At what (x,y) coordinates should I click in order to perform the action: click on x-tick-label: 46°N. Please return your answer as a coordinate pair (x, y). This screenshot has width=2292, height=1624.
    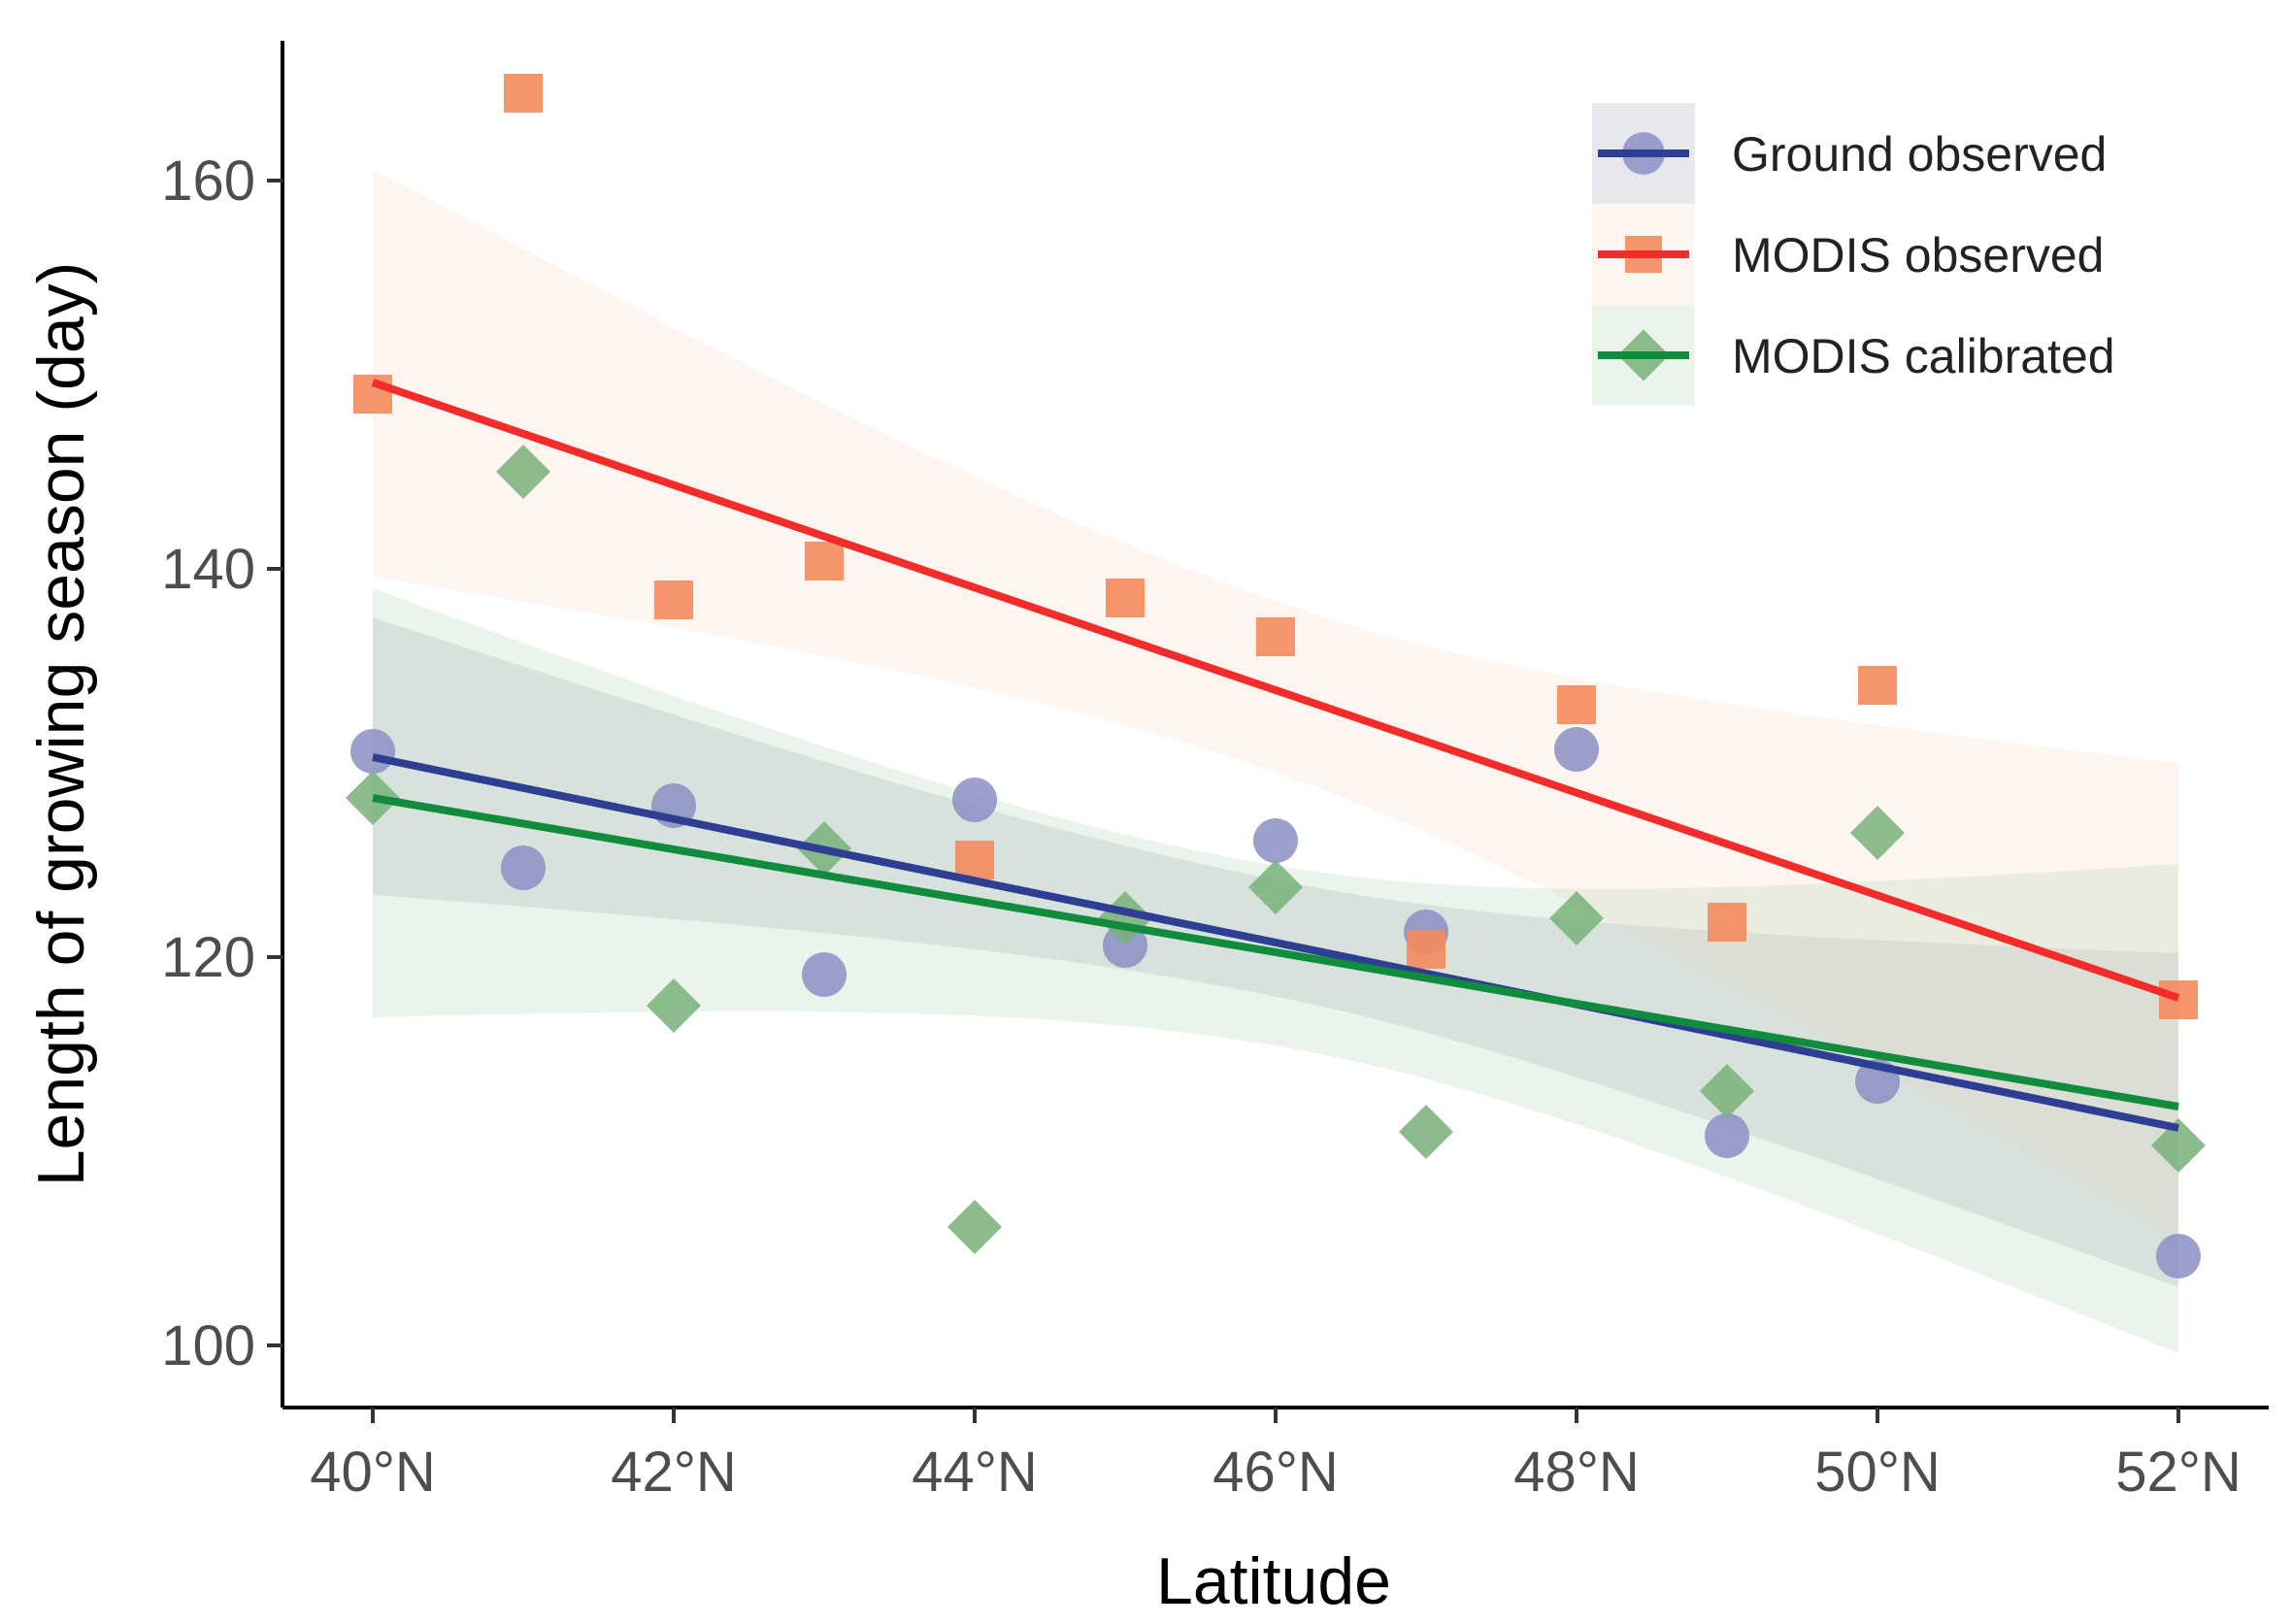
    Looking at the image, I should click on (1276, 1472).